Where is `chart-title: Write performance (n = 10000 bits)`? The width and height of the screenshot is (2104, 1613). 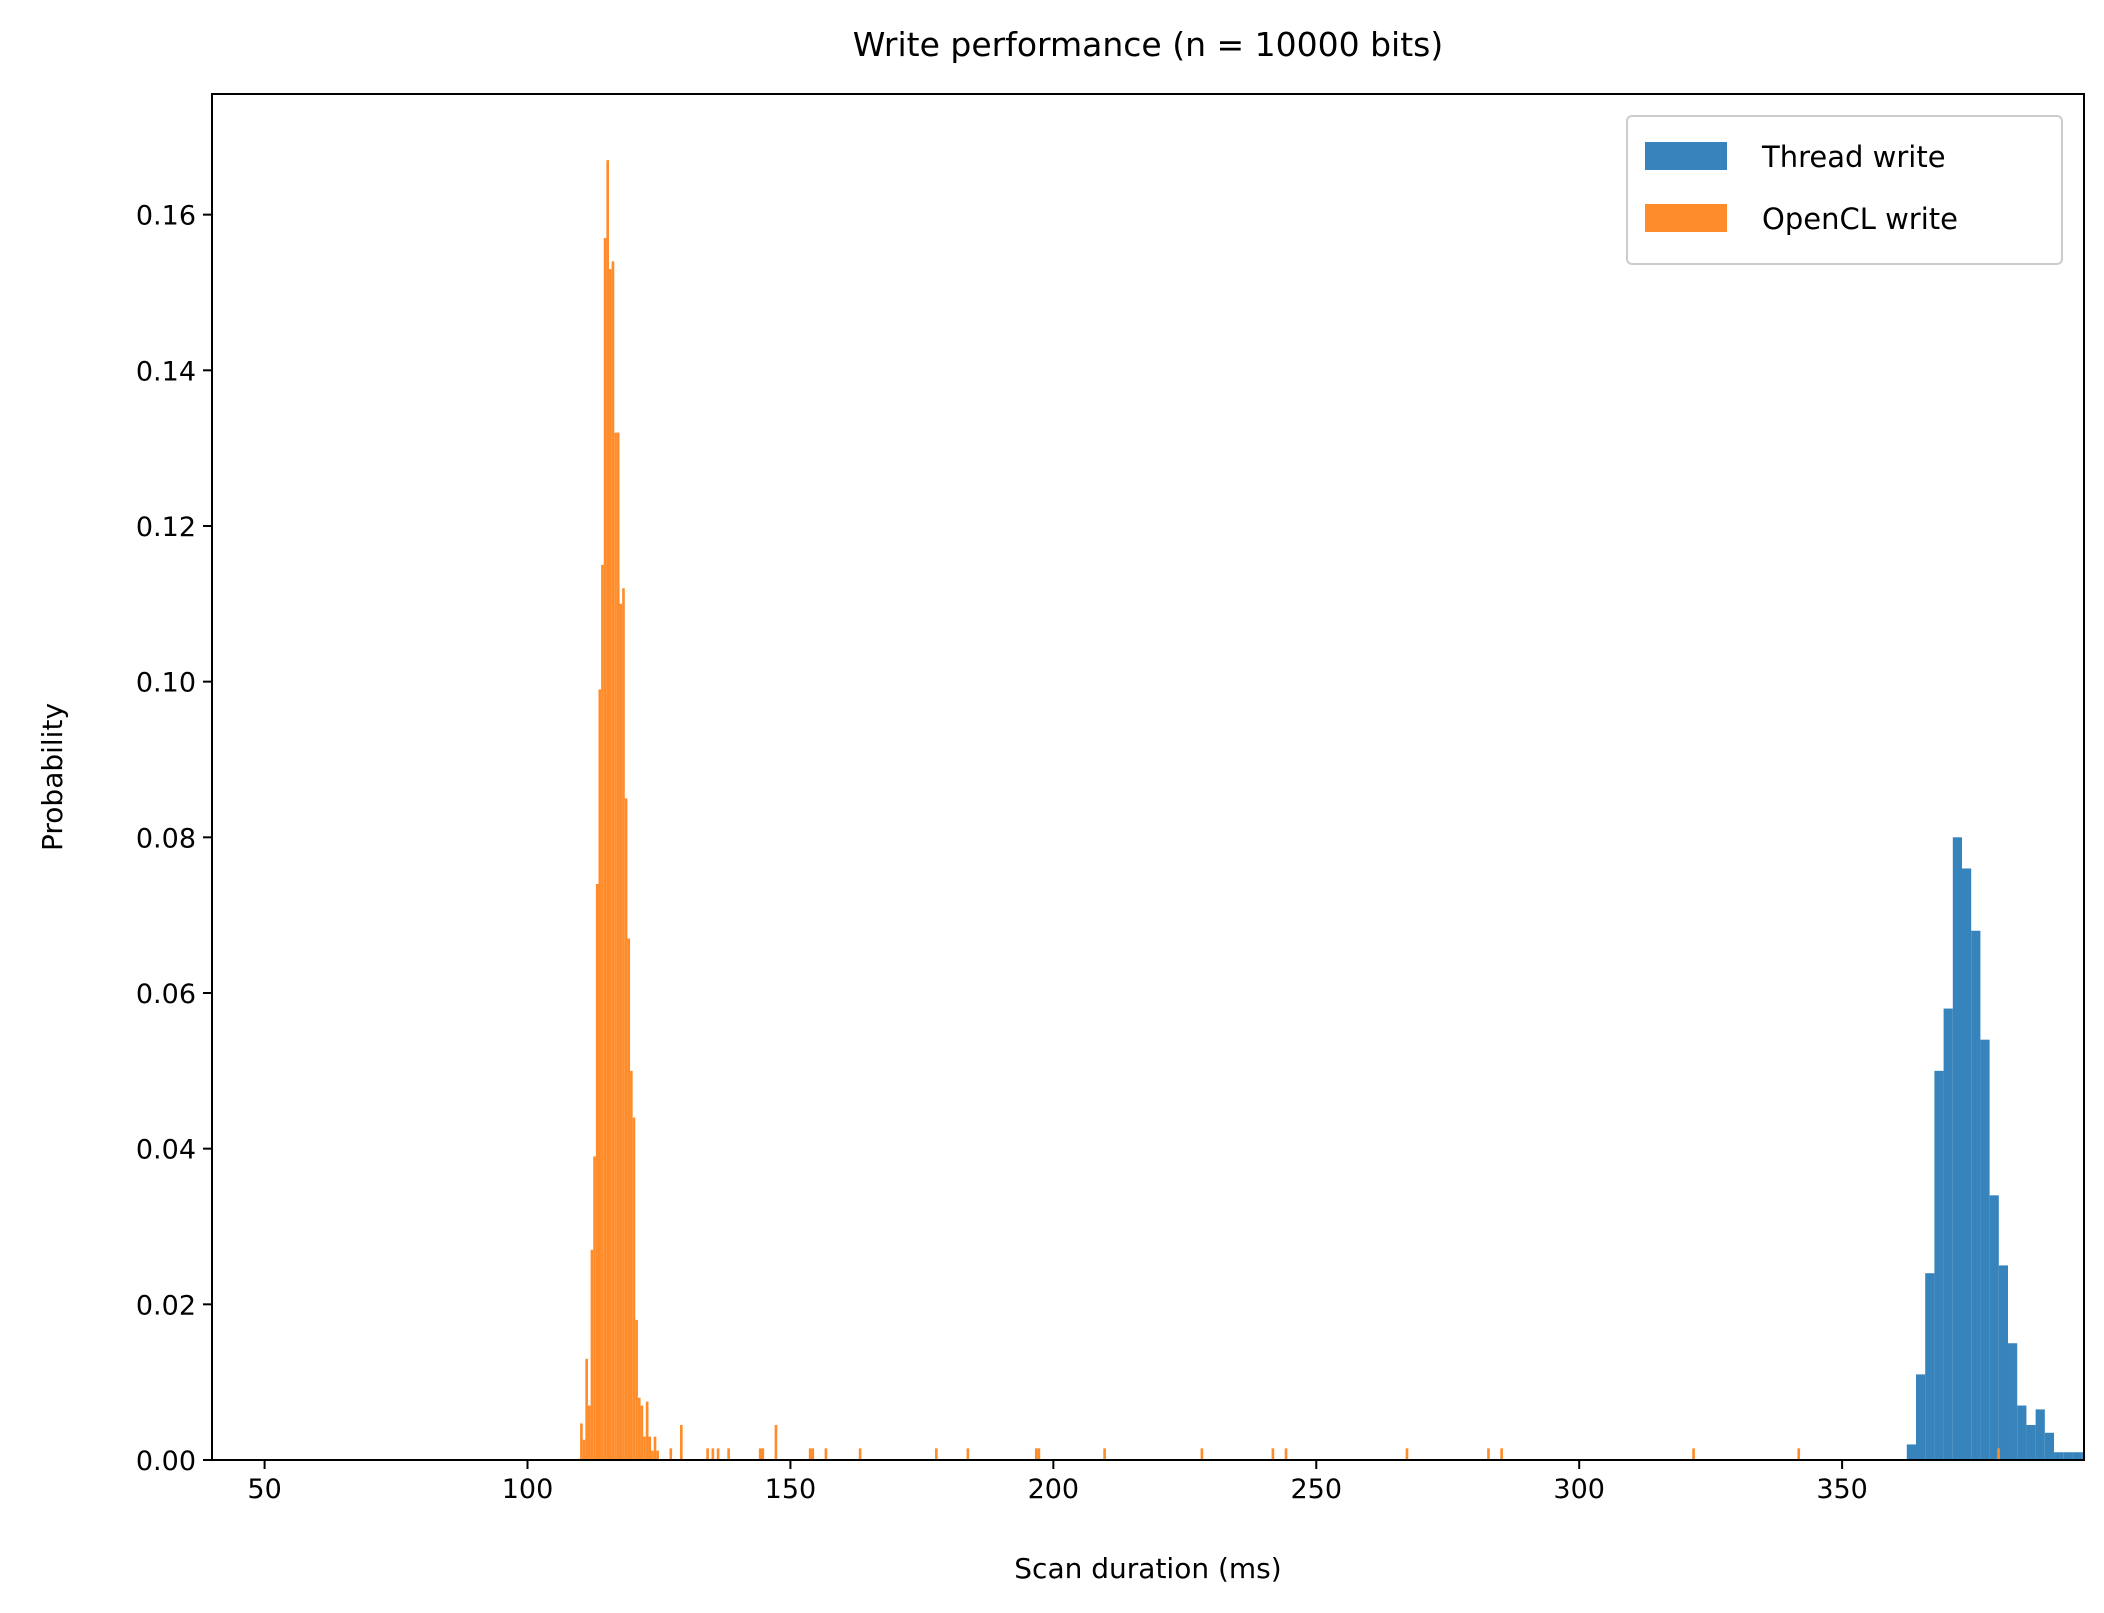
chart-title: Write performance (n = 10000 bits) is located at coordinates (1148, 44).